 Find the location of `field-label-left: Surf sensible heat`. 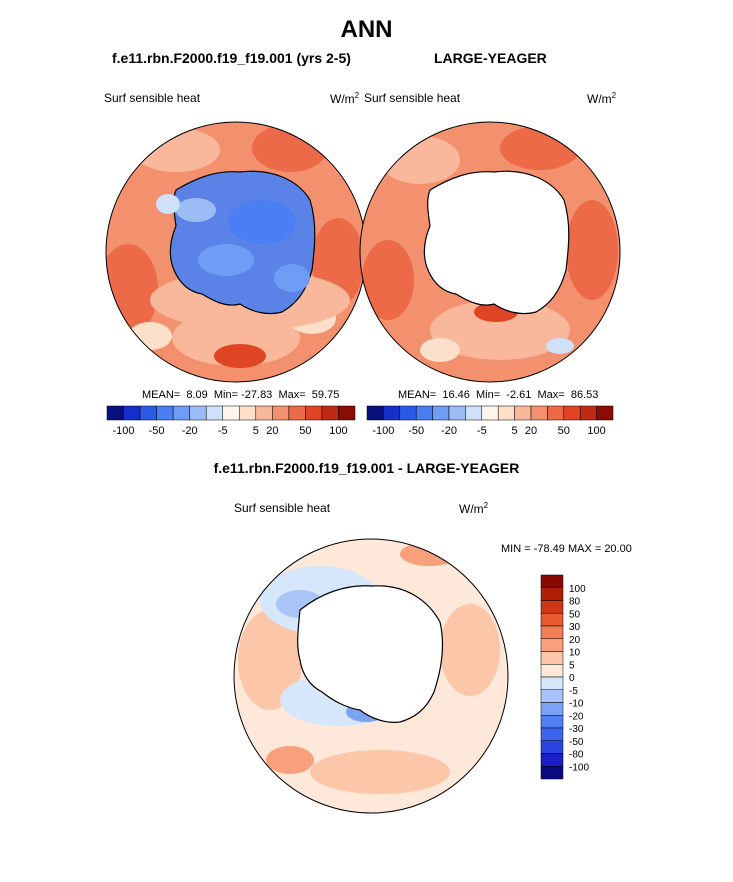

field-label-left: Surf sensible heat is located at coordinates (152, 98).